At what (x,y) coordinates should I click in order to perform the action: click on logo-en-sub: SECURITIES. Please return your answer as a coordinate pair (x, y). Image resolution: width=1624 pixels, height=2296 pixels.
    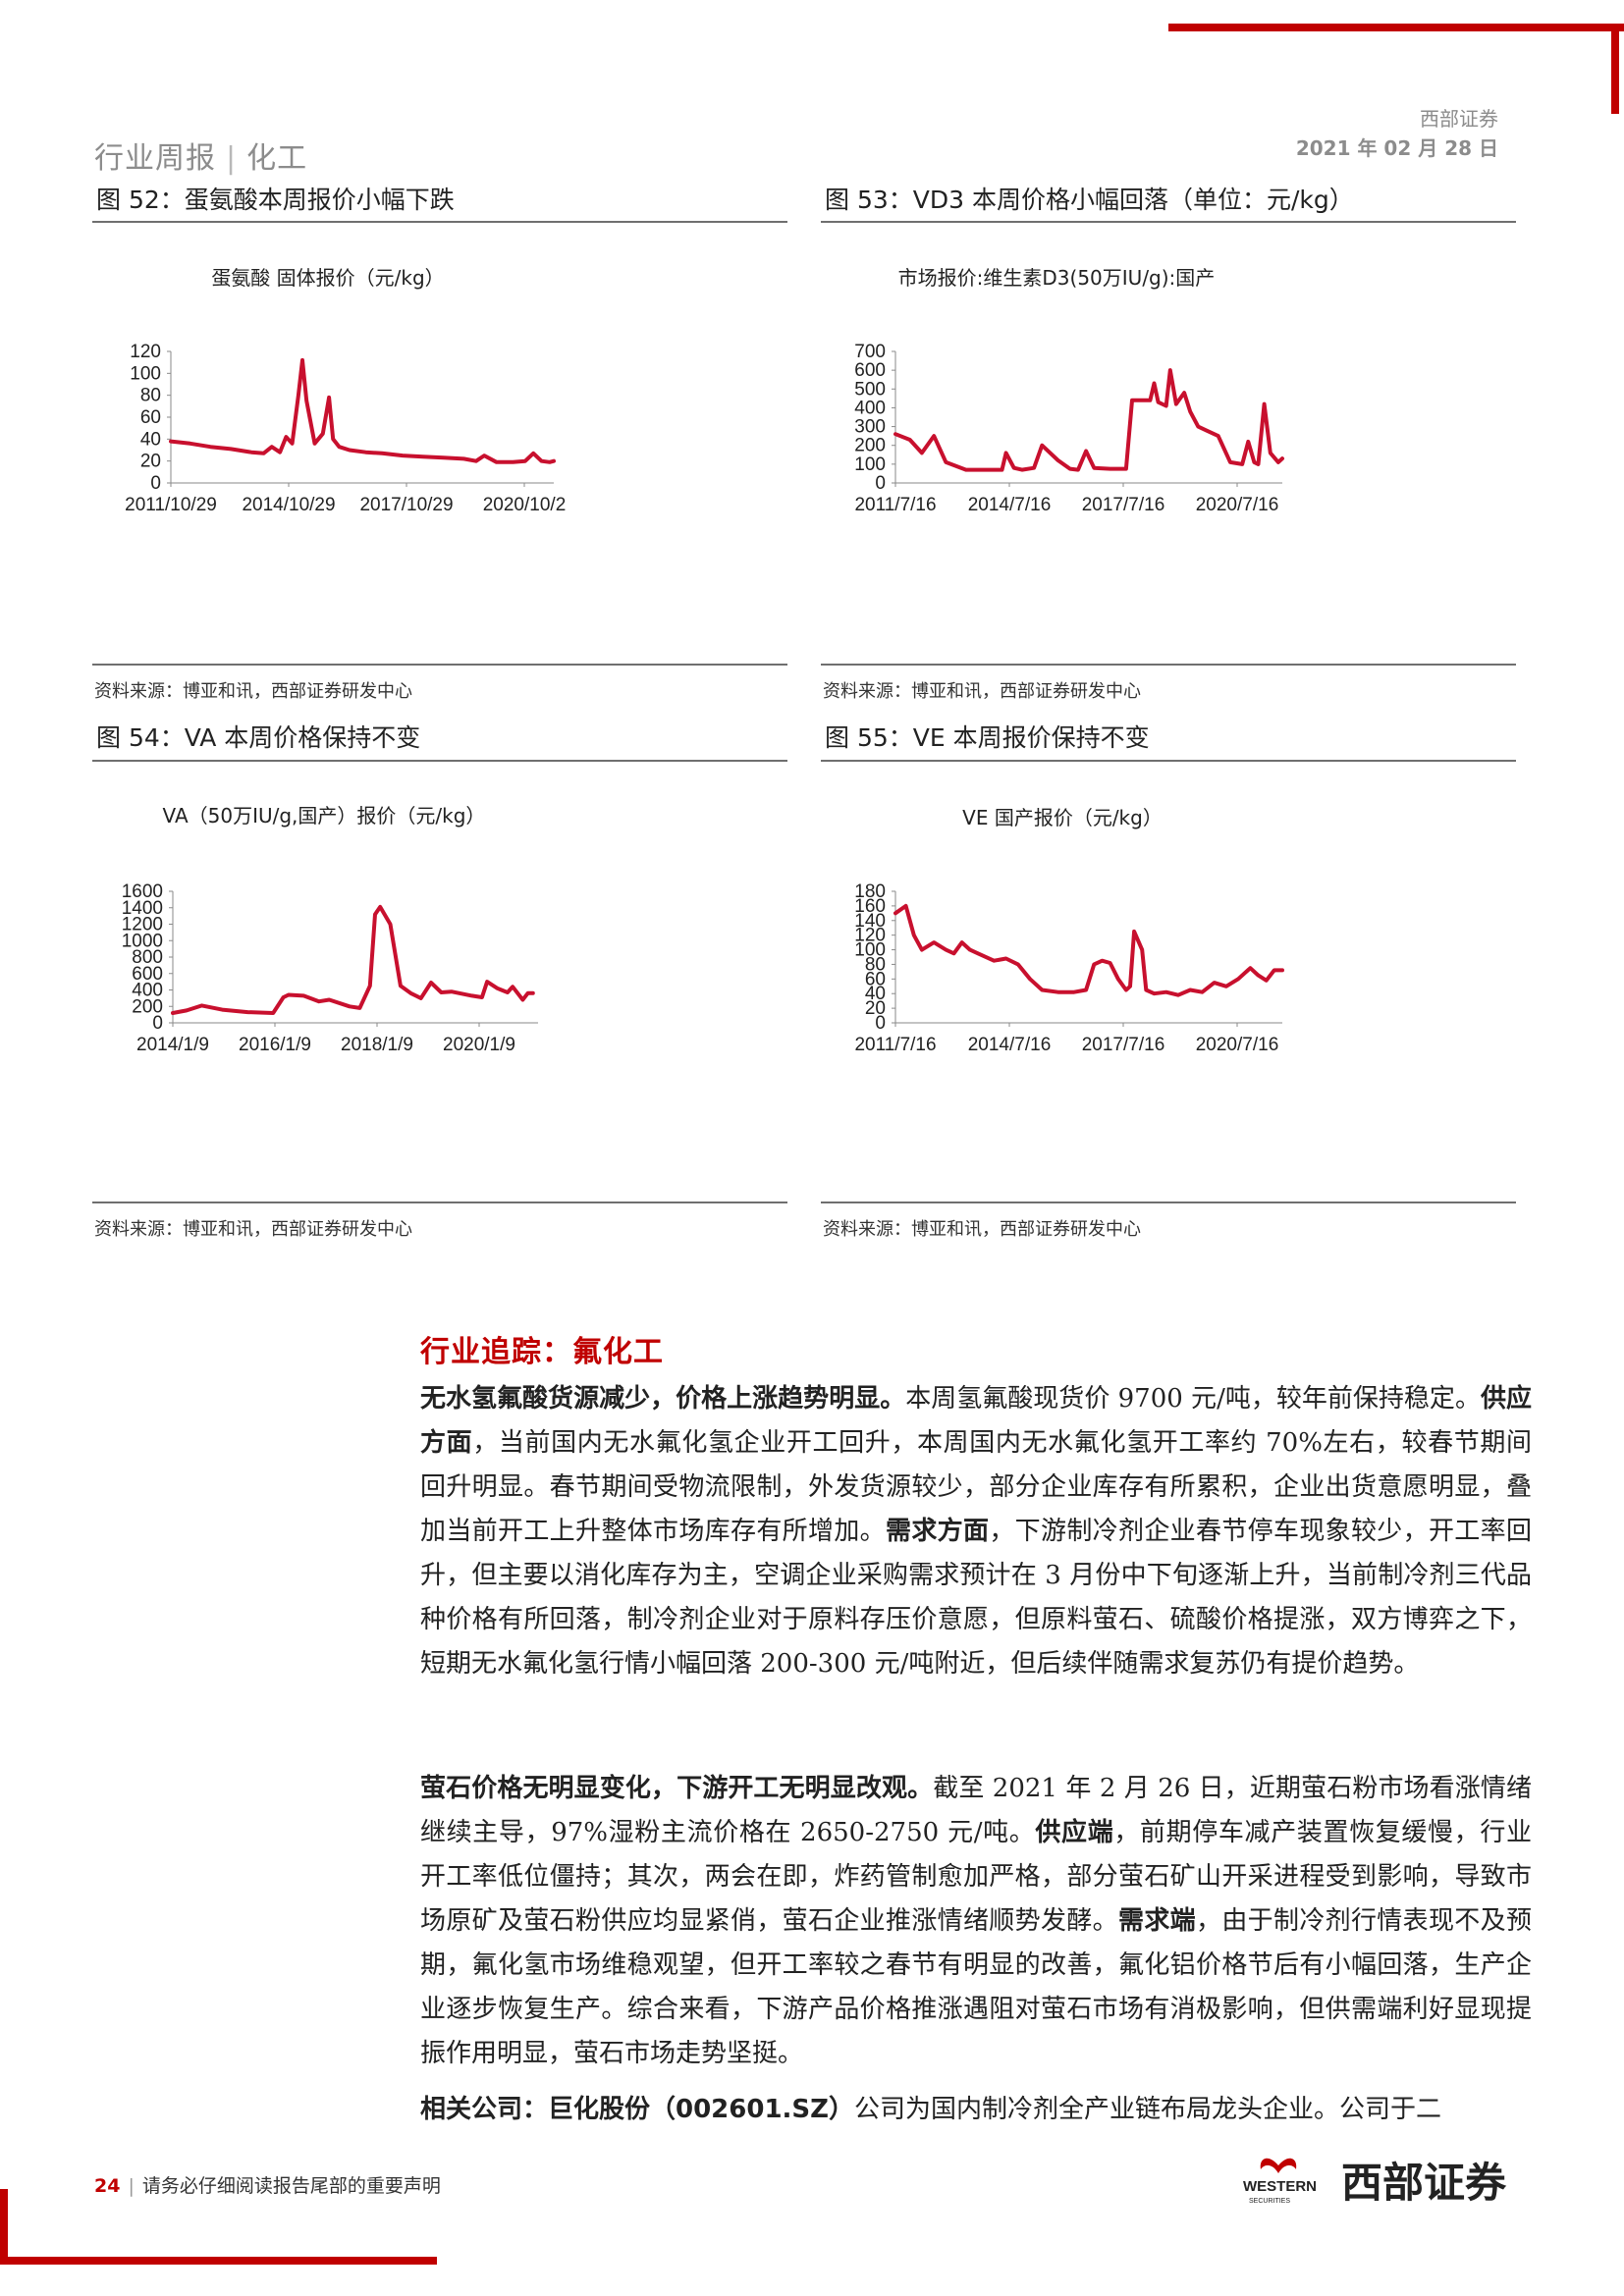
    Looking at the image, I should click on (1269, 2201).